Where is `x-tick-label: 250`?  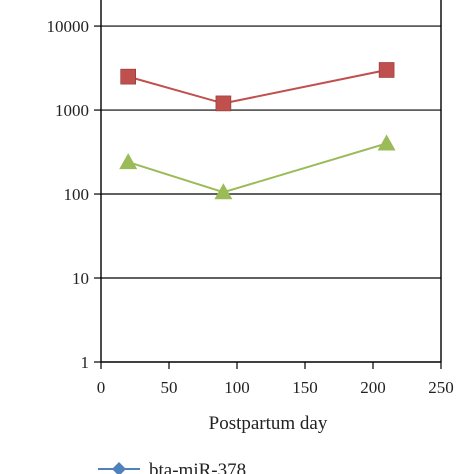
x-tick-label: 250 is located at coordinates (441, 387).